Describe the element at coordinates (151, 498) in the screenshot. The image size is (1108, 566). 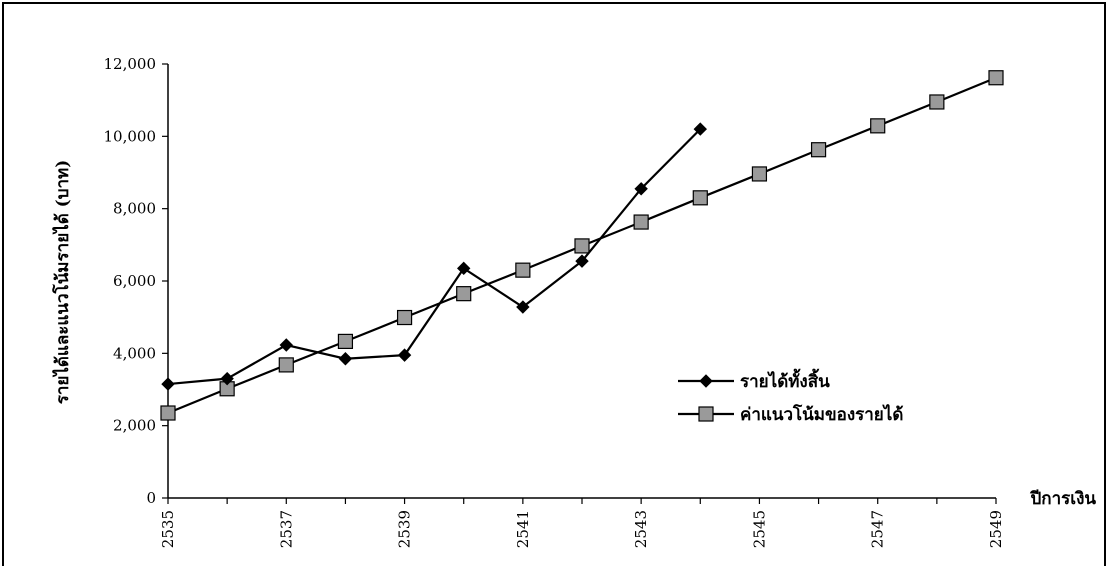
I see `y-tick-label: 0` at that location.